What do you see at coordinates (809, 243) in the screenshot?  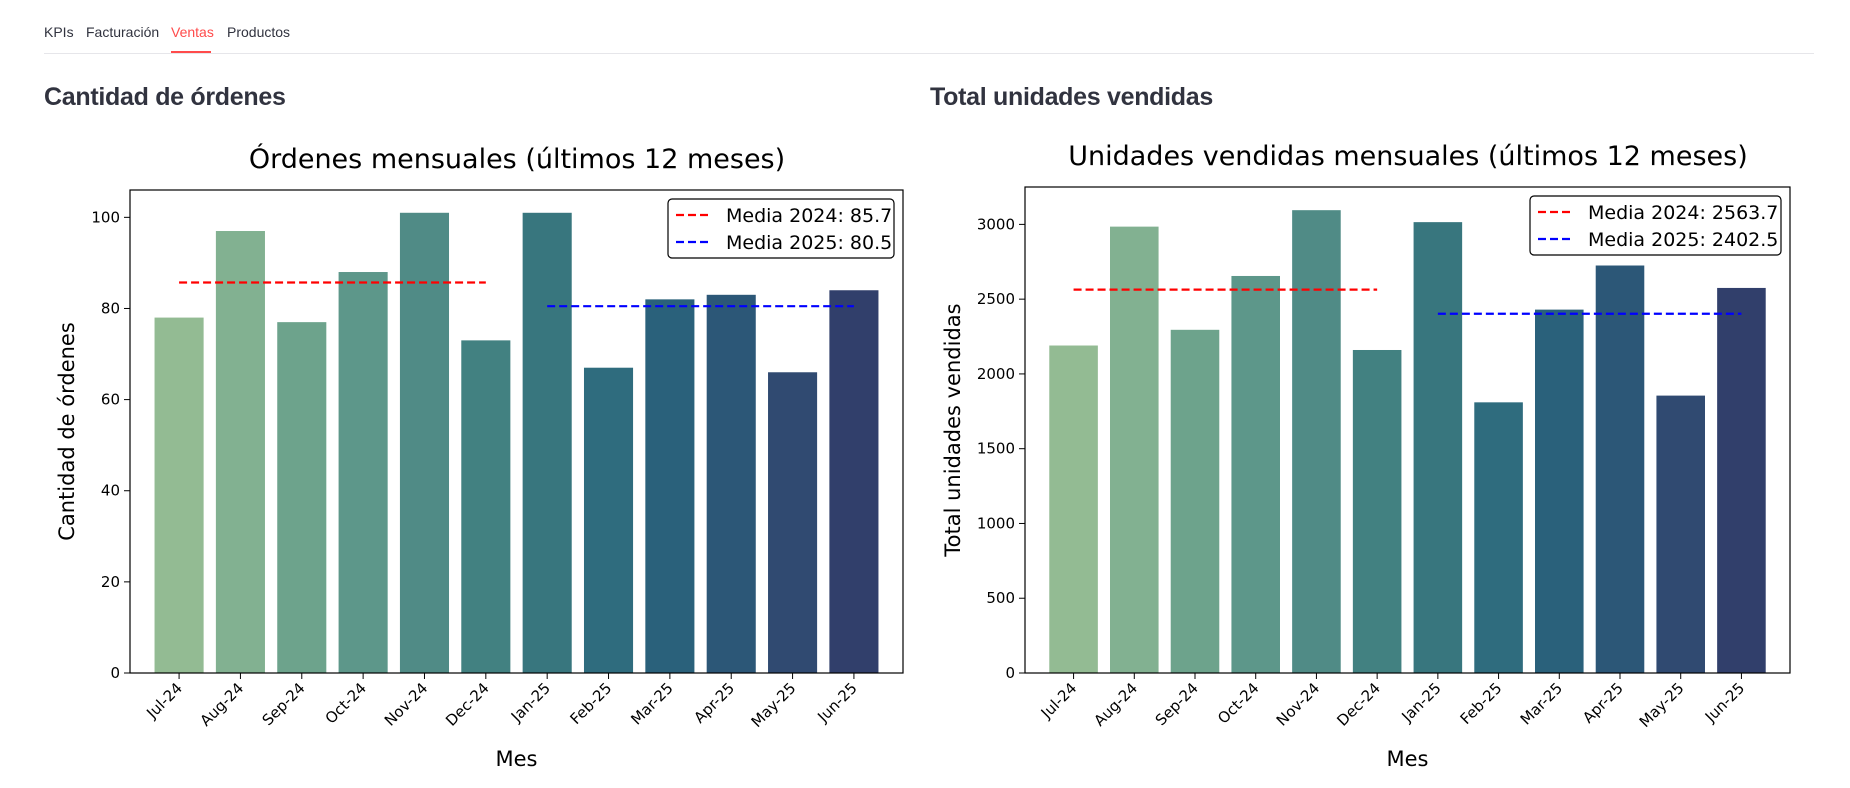 I see `legend-label-2025: Media 2025: 80.5` at bounding box center [809, 243].